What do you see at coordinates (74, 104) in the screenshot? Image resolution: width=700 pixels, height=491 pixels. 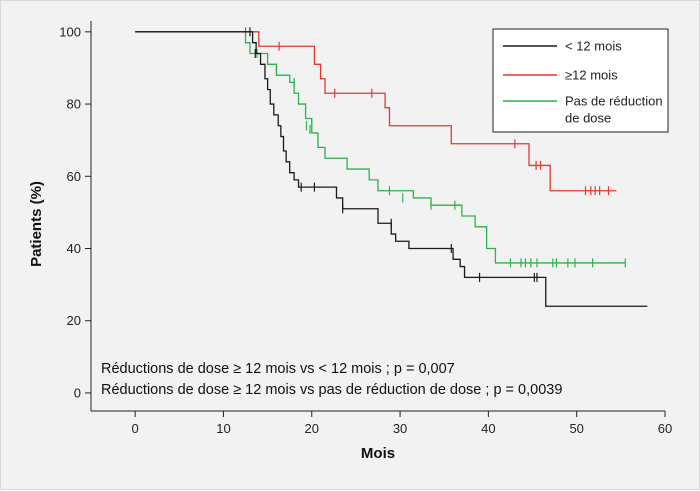 I see `y-tick-label: 80` at bounding box center [74, 104].